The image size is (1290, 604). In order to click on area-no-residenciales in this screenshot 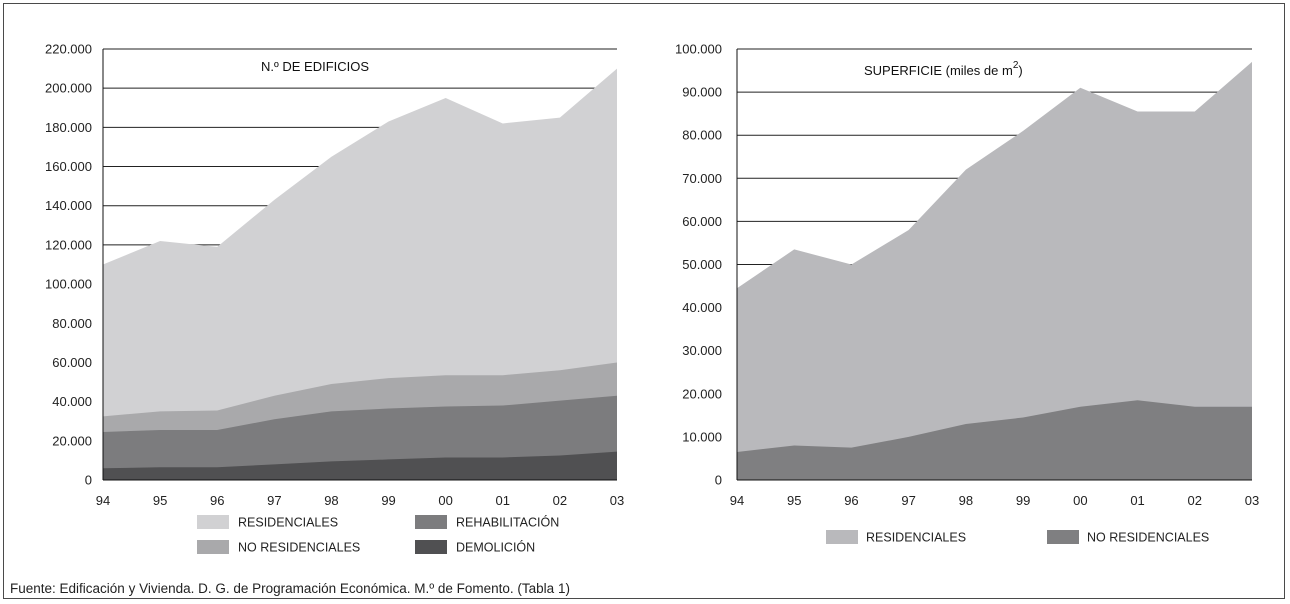, I will do `click(994, 440)`.